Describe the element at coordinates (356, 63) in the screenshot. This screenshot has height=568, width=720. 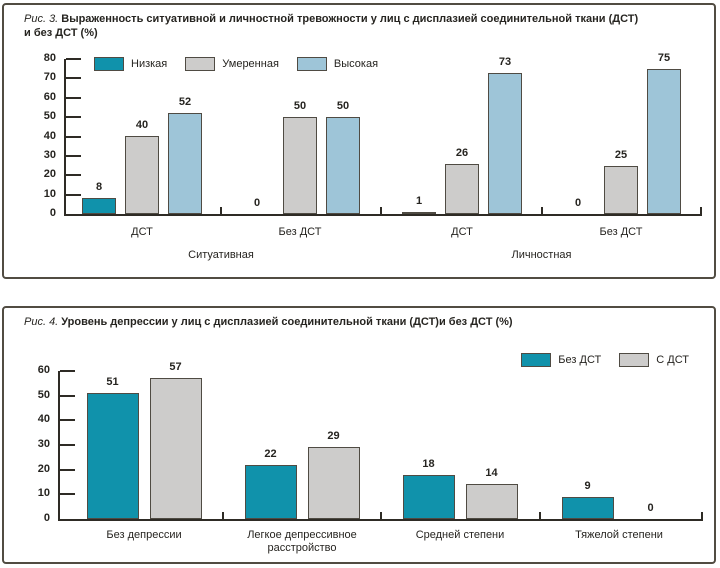
I see `legend-label: Высокая` at that location.